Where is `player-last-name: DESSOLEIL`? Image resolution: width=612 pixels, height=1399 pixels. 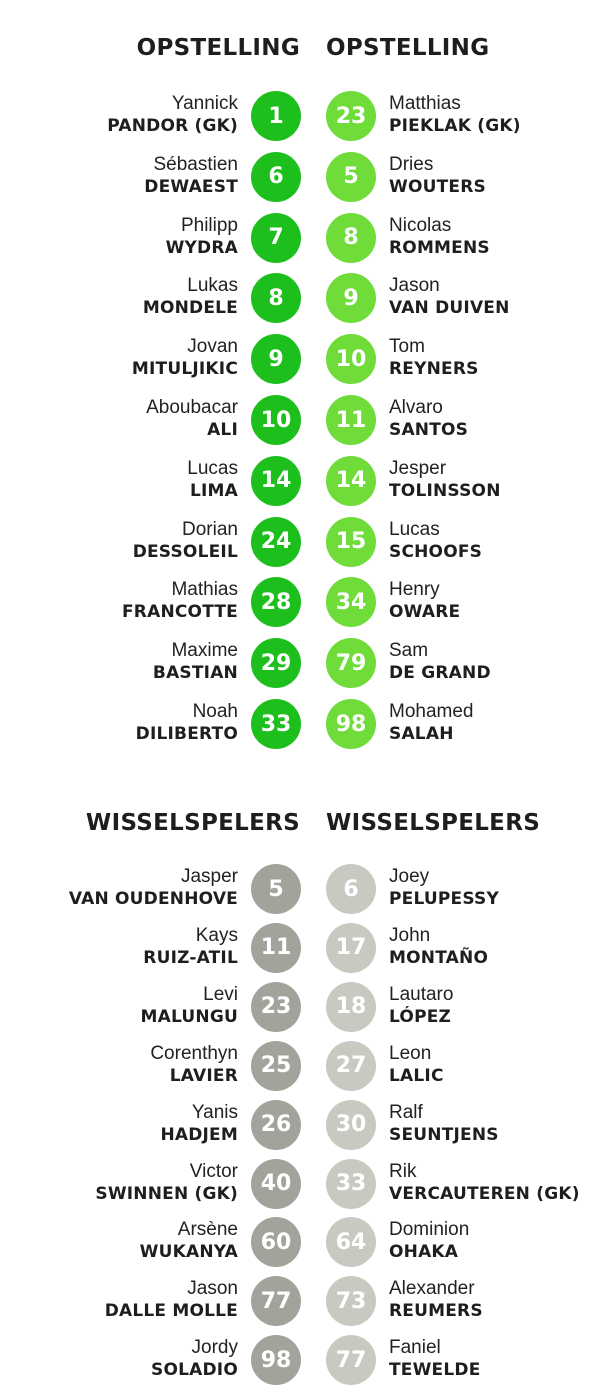 player-last-name: DESSOLEIL is located at coordinates (185, 551).